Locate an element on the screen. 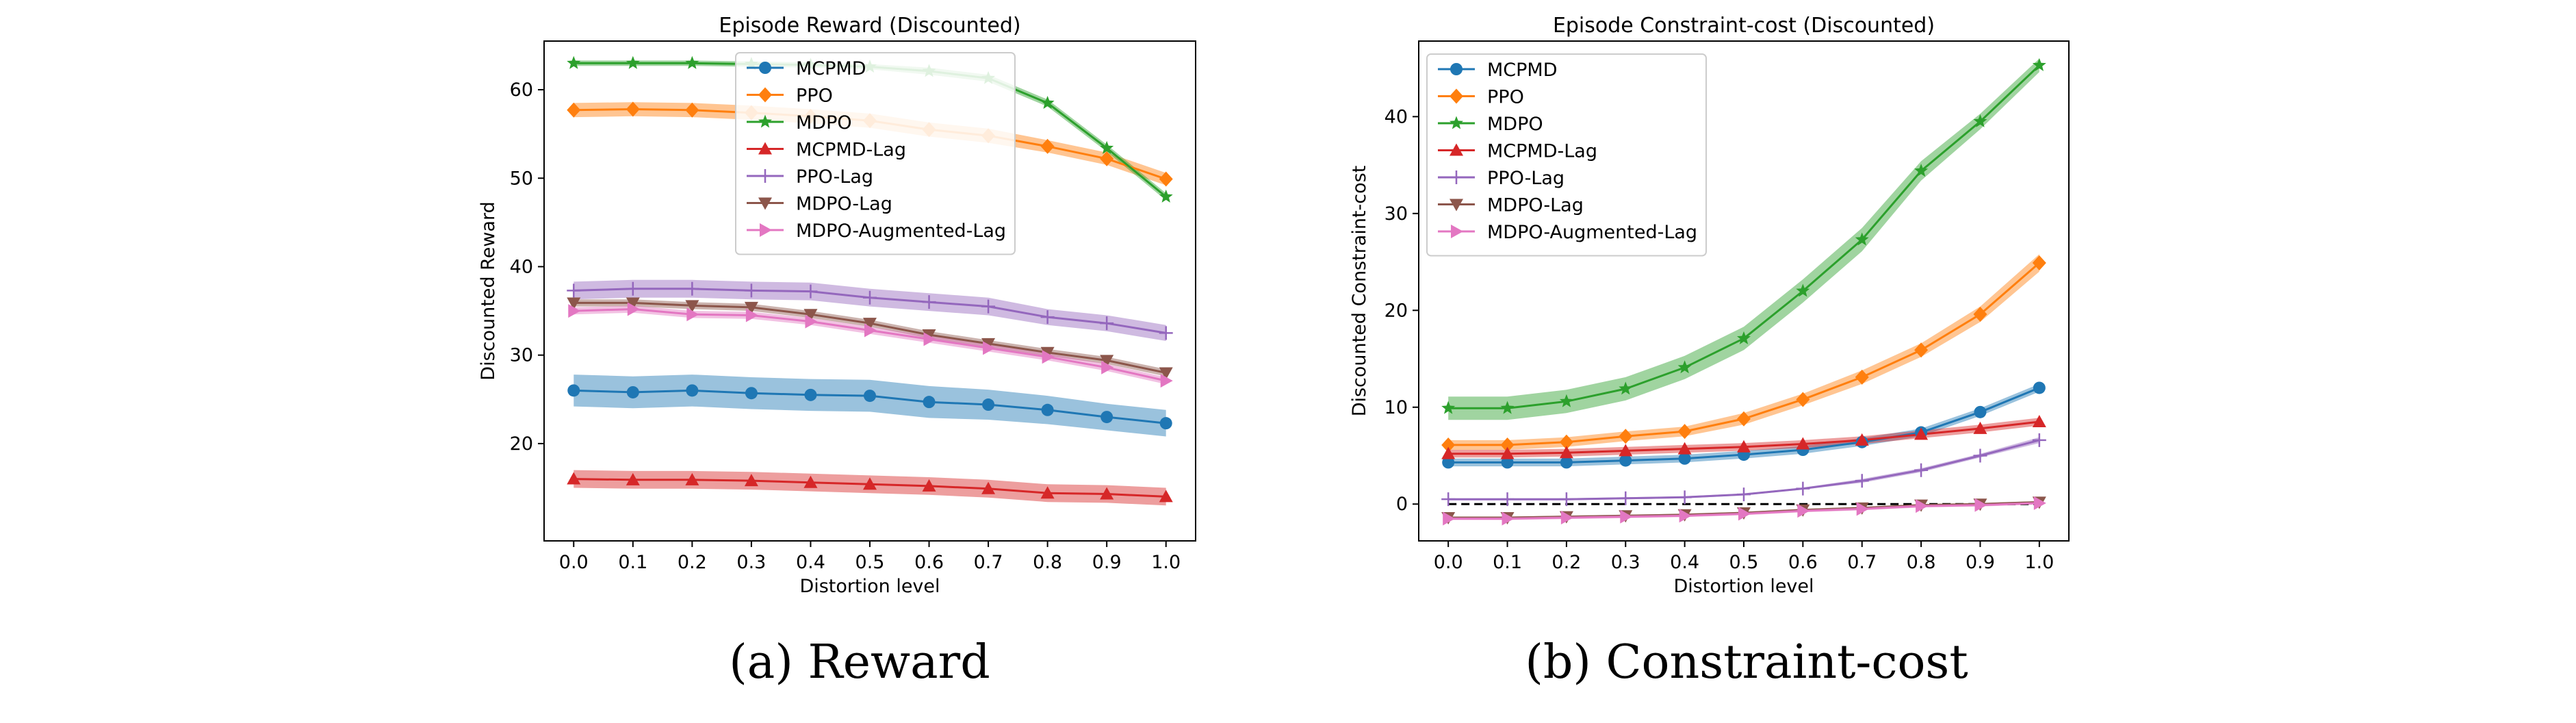 Image resolution: width=2576 pixels, height=723 pixels. x-tick-label: 0.8 is located at coordinates (1047, 562).